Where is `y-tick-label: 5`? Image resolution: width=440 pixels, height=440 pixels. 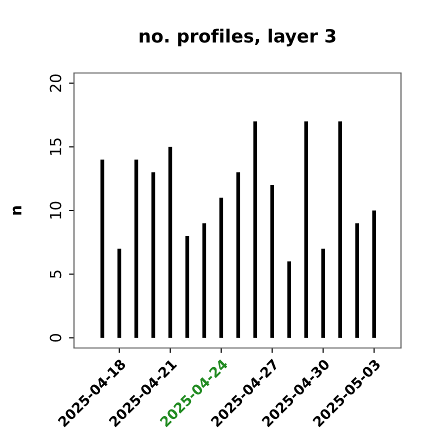
y-tick-label: 5 is located at coordinates (56, 274).